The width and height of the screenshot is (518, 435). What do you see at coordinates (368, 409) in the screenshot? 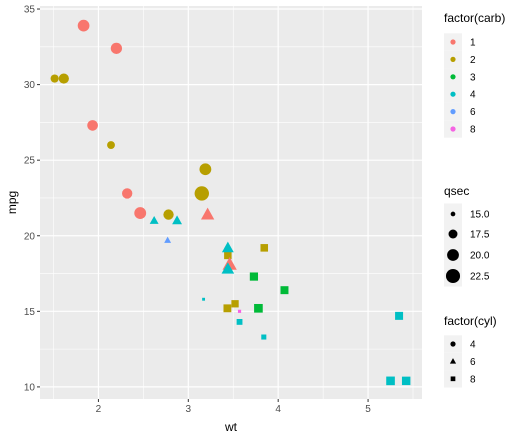
I see `x-tick-label: 5` at bounding box center [368, 409].